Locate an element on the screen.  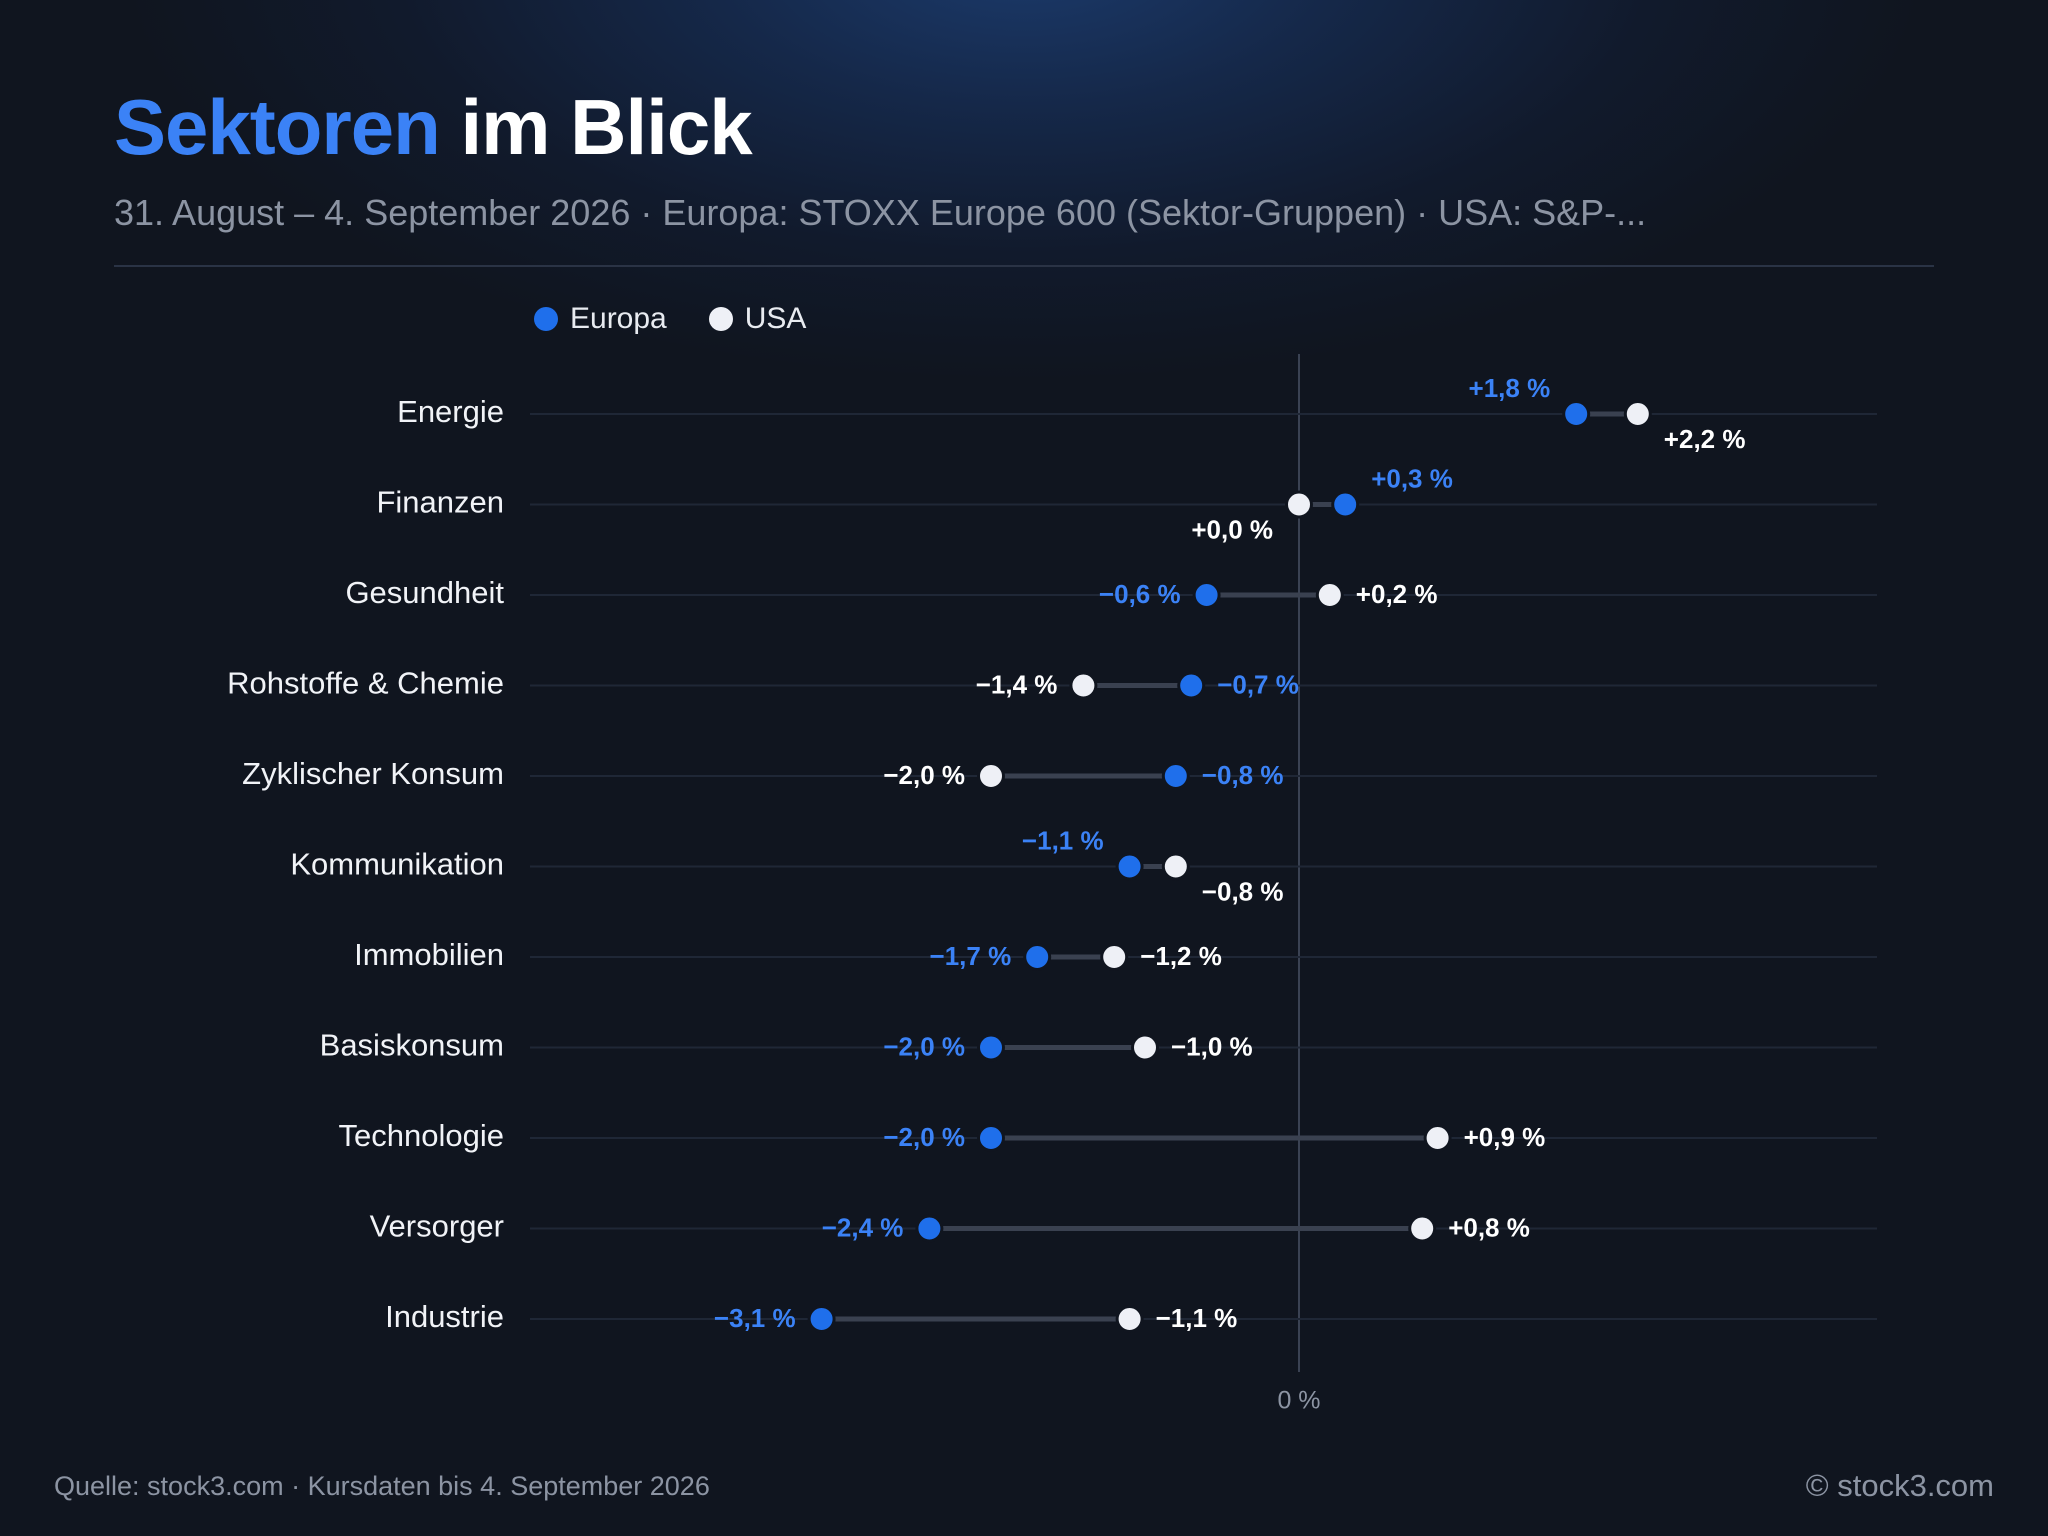
usa-value-label: +0,2 % is located at coordinates (1397, 594).